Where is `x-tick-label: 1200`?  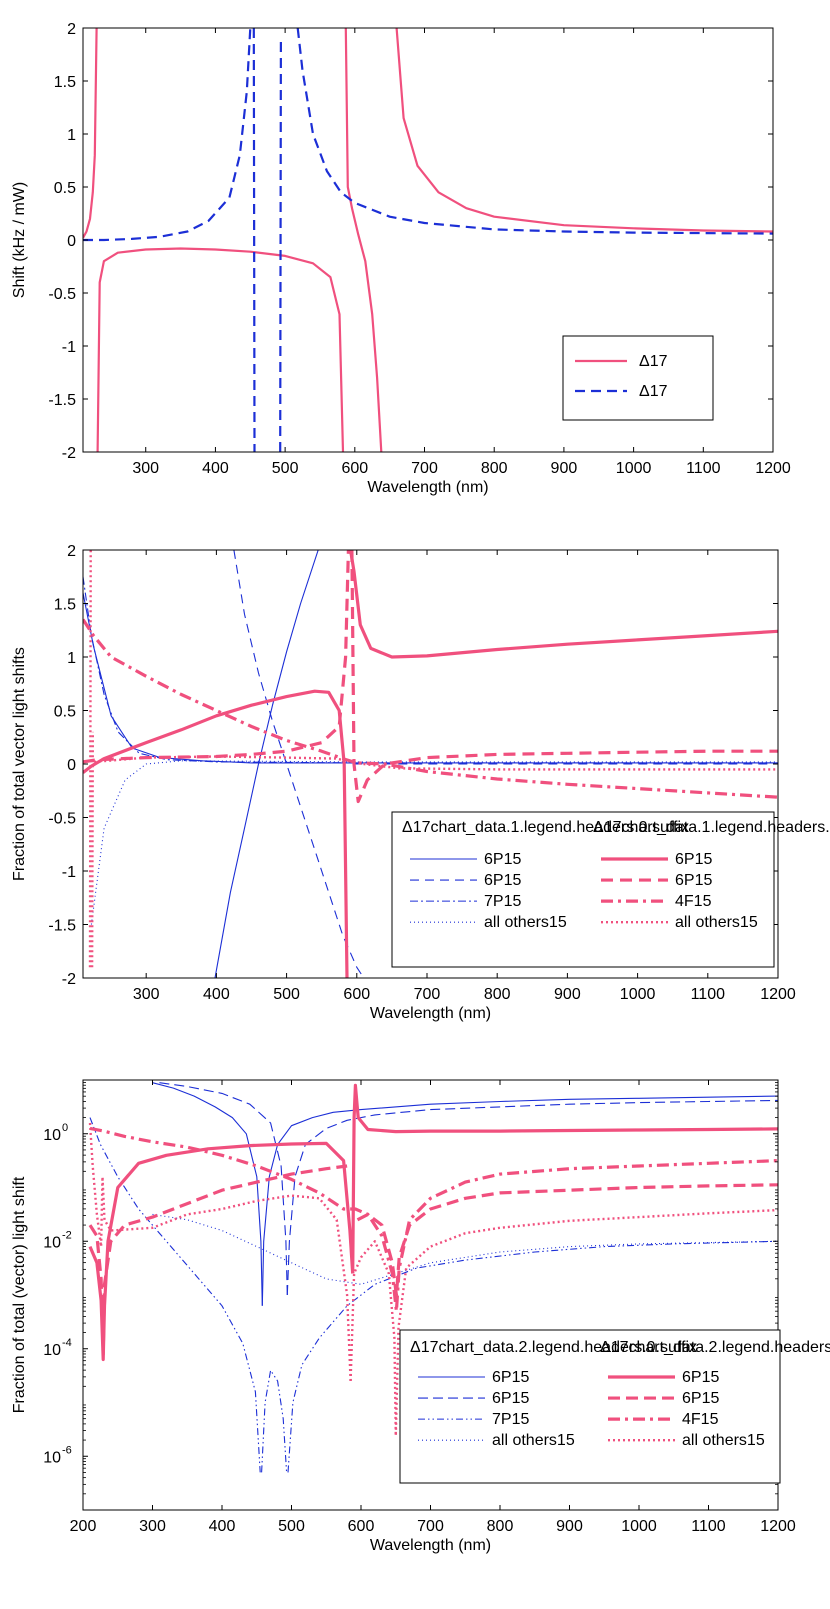 x-tick-label: 1200 is located at coordinates (773, 468).